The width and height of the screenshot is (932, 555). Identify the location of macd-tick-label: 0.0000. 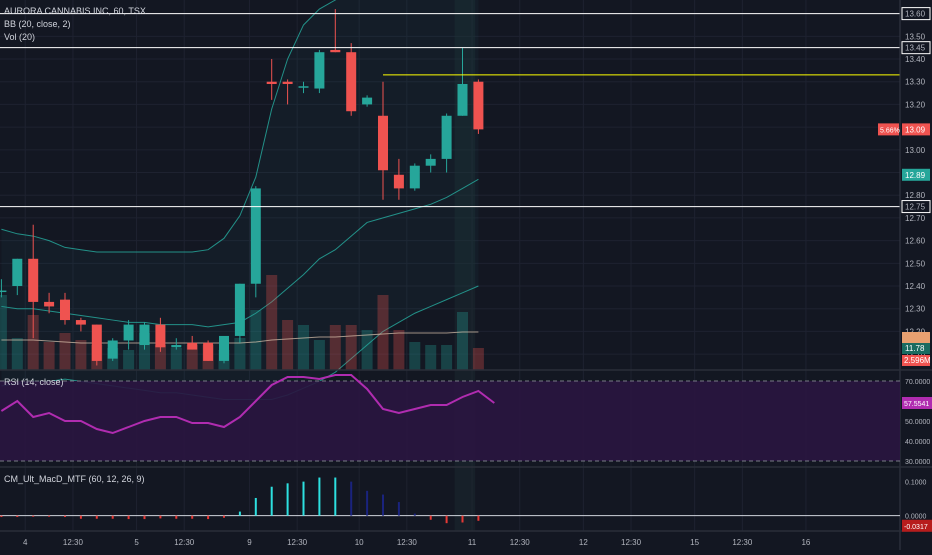
(916, 517).